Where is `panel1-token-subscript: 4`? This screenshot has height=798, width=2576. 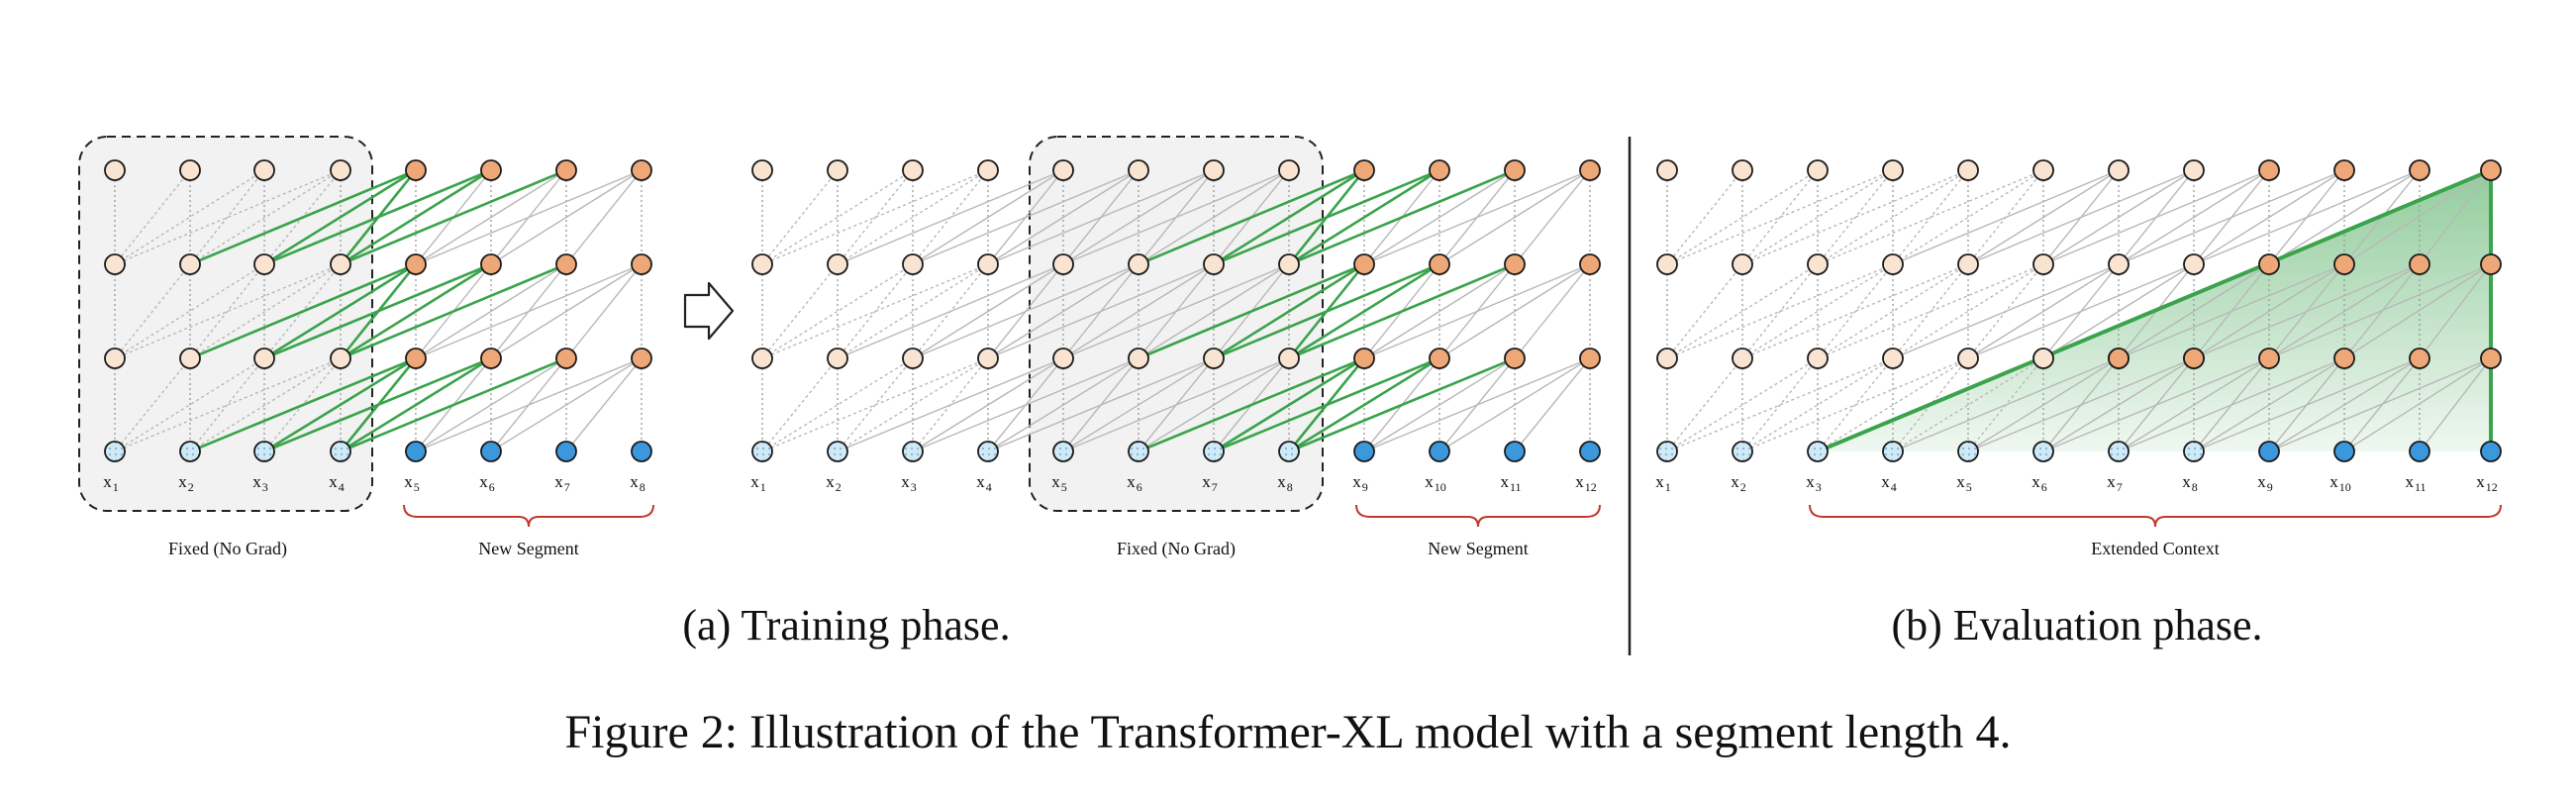
panel1-token-subscript: 4 is located at coordinates (342, 487).